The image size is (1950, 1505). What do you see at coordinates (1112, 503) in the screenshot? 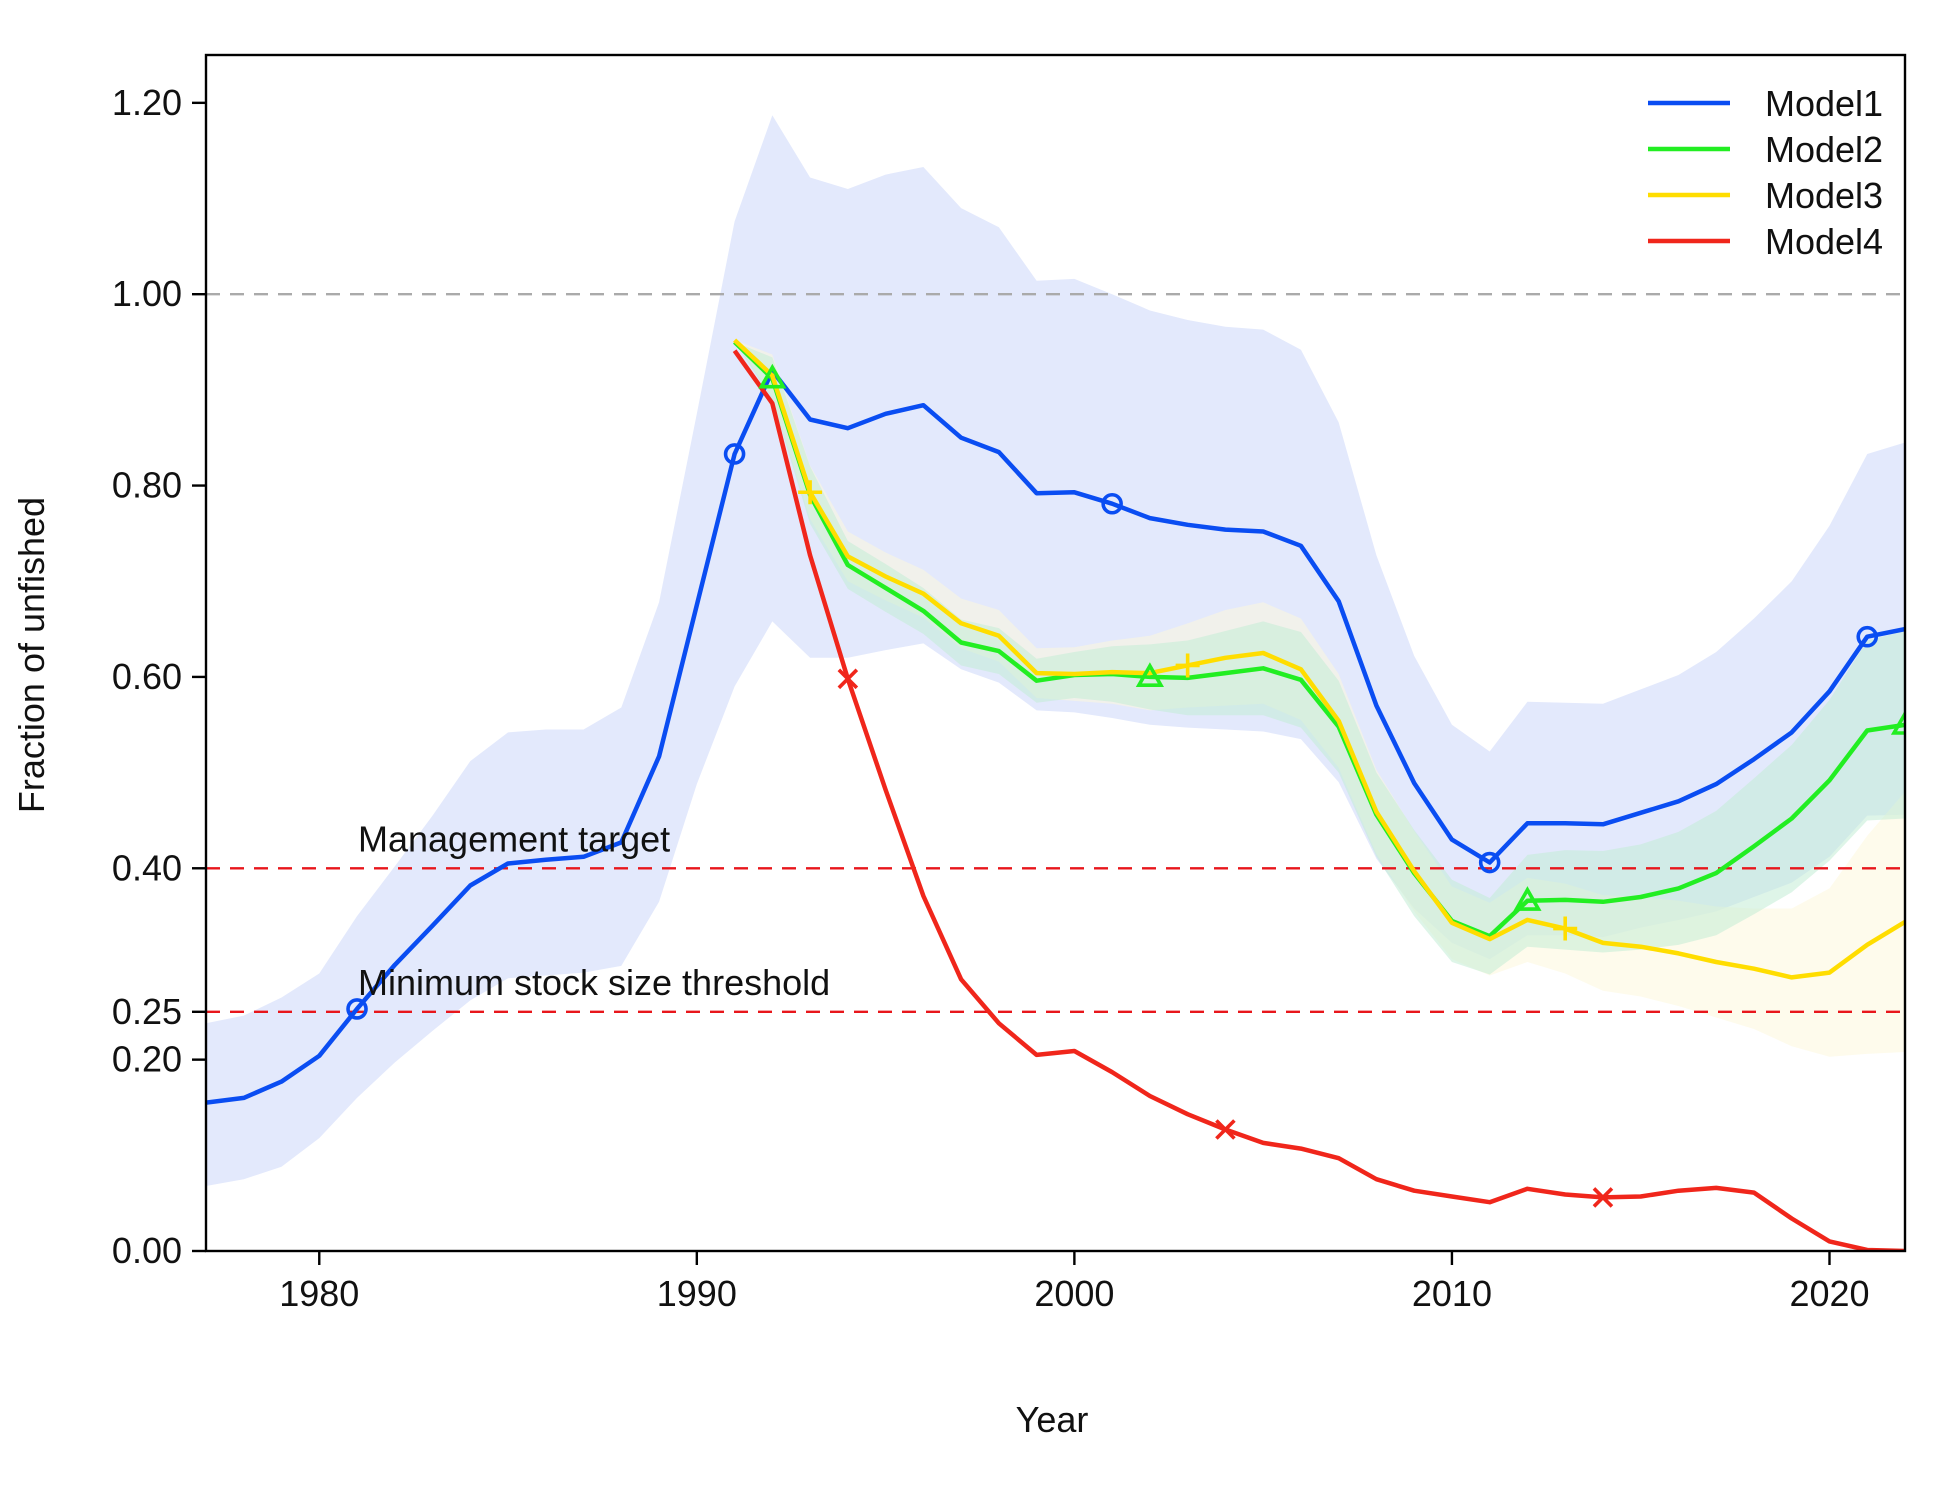
I see `marker-model1-2001` at bounding box center [1112, 503].